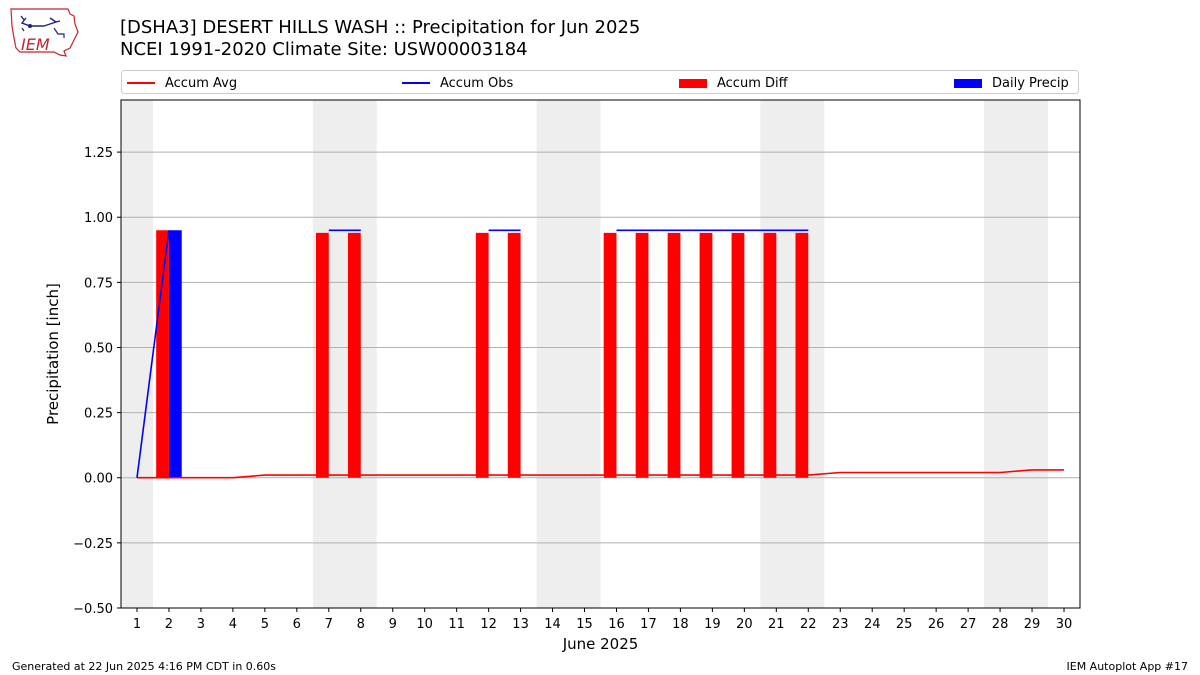 The width and height of the screenshot is (1200, 675). What do you see at coordinates (968, 624) in the screenshot?
I see `x-tick-label: 27` at bounding box center [968, 624].